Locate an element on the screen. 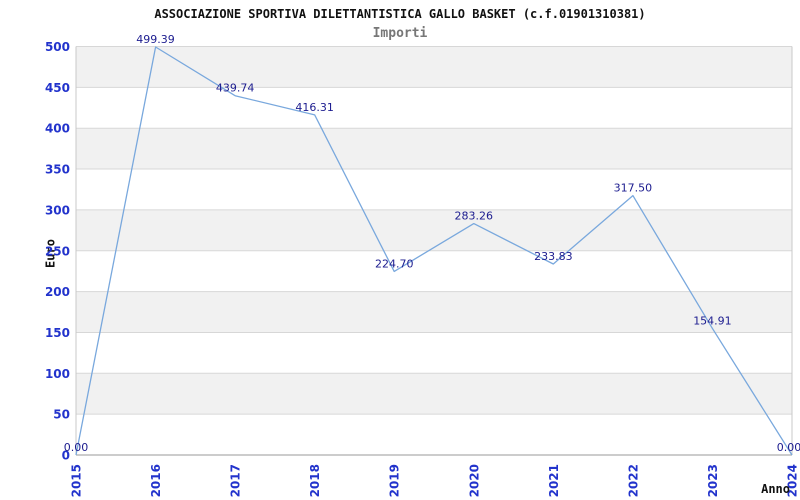 Image resolution: width=800 pixels, height=500 pixels. y-tick-label: 50 is located at coordinates (61, 415).